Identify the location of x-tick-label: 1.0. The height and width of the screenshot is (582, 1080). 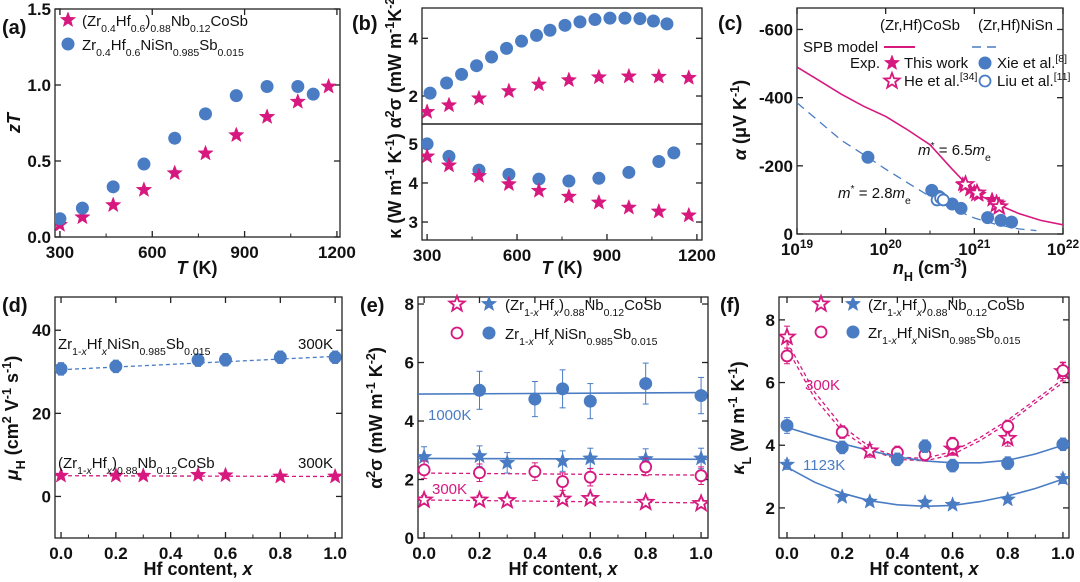
(335, 553).